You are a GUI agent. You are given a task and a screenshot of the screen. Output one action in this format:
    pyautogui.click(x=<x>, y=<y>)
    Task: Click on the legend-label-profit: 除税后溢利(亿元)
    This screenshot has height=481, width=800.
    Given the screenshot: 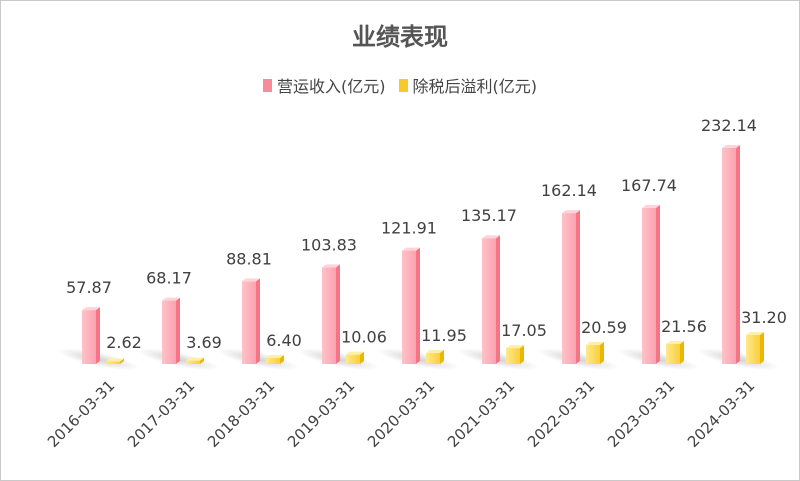 What is the action you would take?
    pyautogui.click(x=475, y=86)
    